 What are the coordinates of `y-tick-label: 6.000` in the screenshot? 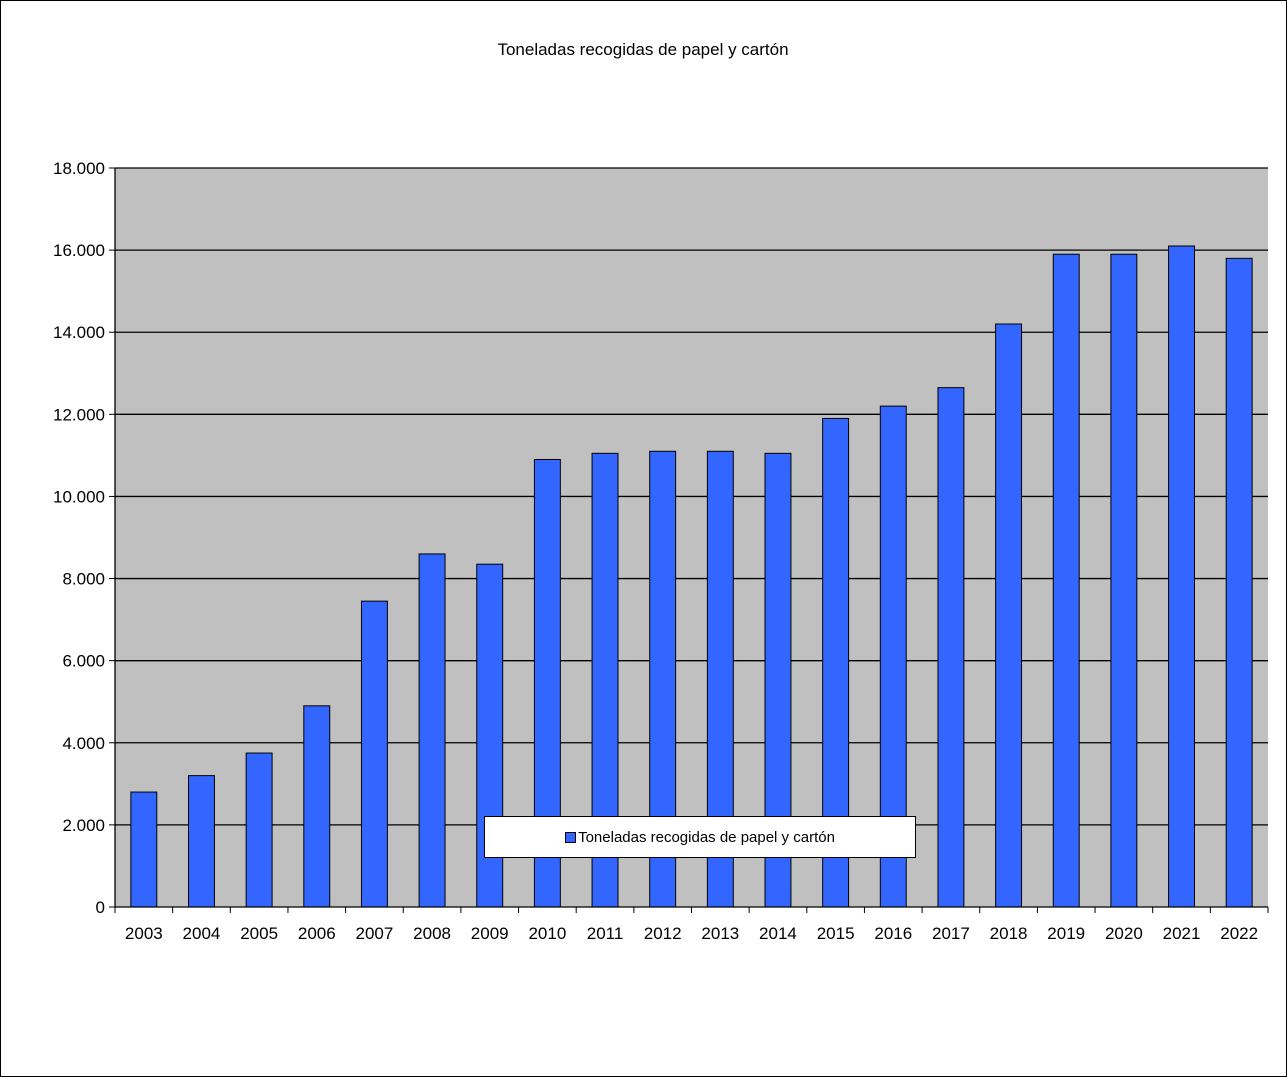 It's located at (83, 661).